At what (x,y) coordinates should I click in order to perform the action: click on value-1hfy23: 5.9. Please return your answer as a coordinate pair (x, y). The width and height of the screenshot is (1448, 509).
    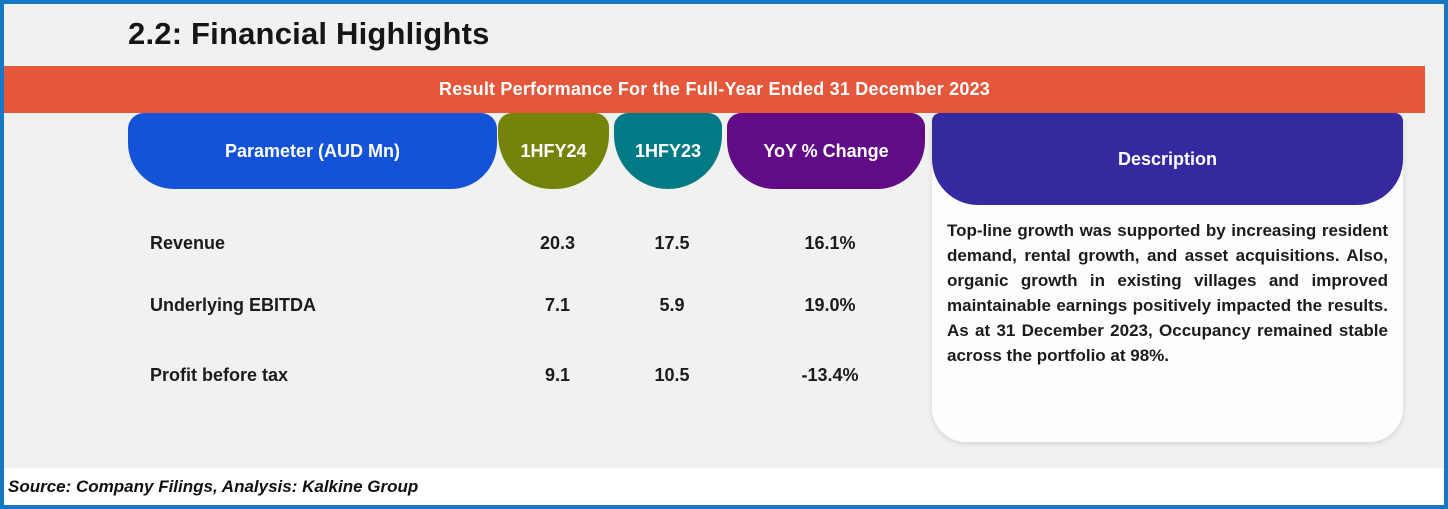
    Looking at the image, I should click on (672, 304).